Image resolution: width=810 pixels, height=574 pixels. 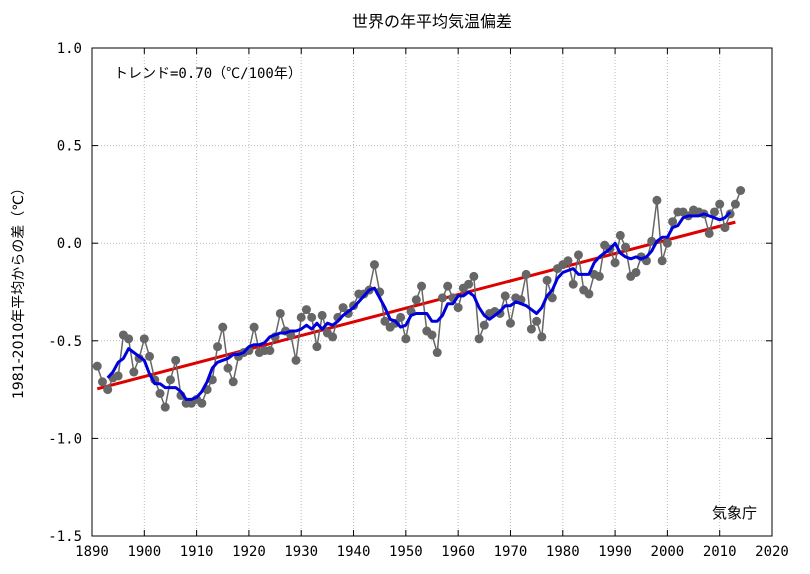 What do you see at coordinates (734, 513) in the screenshot?
I see `source-label: 気象庁` at bounding box center [734, 513].